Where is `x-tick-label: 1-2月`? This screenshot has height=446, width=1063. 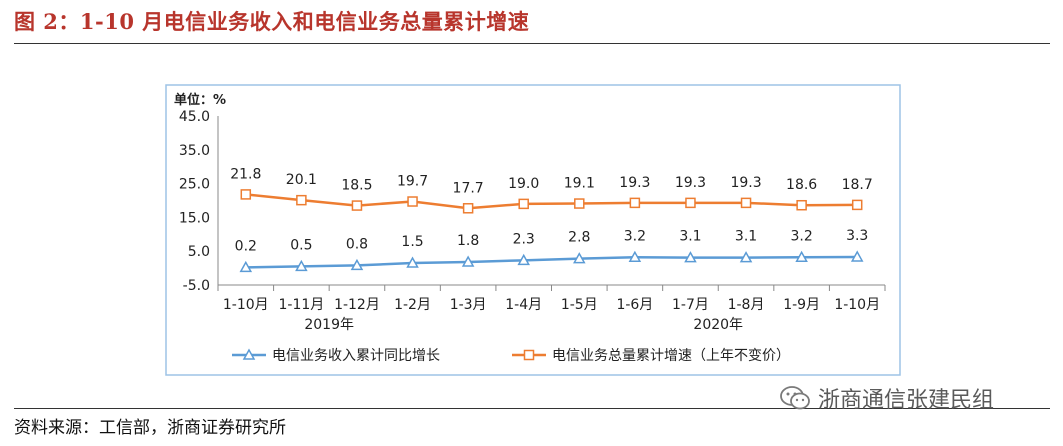 x-tick-label: 1-2月 is located at coordinates (412, 305).